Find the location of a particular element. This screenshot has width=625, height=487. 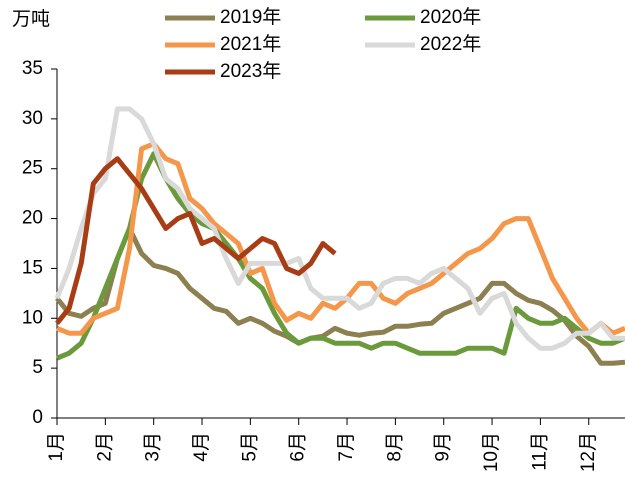

x-tick-label: 12月 is located at coordinates (588, 452).